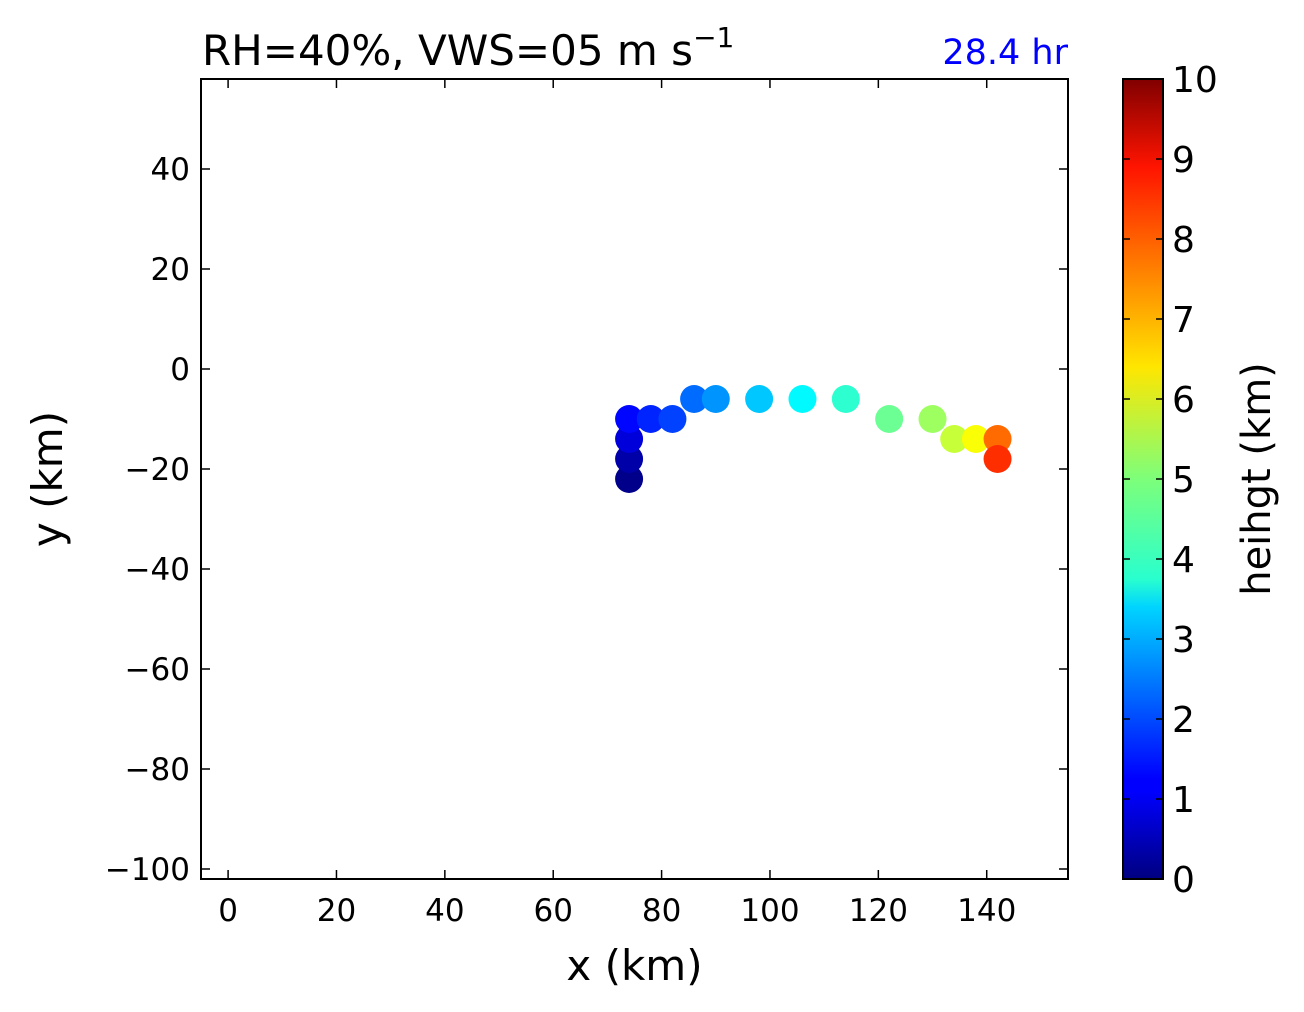 The image size is (1304, 1012). I want to click on colorbar-ticks: 0 1 2 3 4 5 6 7 8 9 10, so click(1170, 480).